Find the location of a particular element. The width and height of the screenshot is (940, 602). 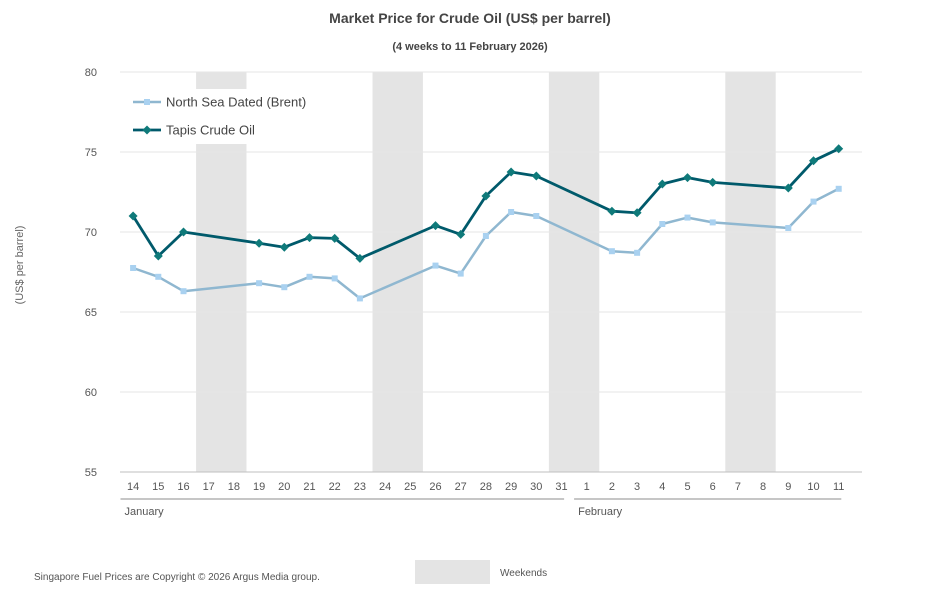

x-tick-label: 31 is located at coordinates (561, 487).